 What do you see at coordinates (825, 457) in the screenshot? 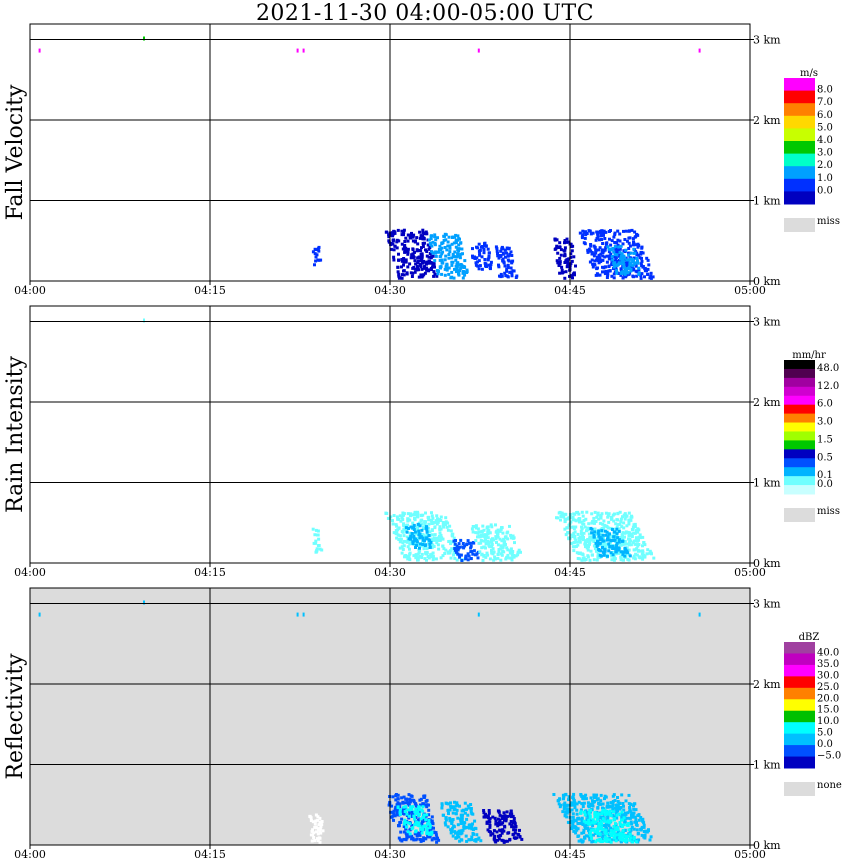
I see `colorbar-label: 0.5` at bounding box center [825, 457].